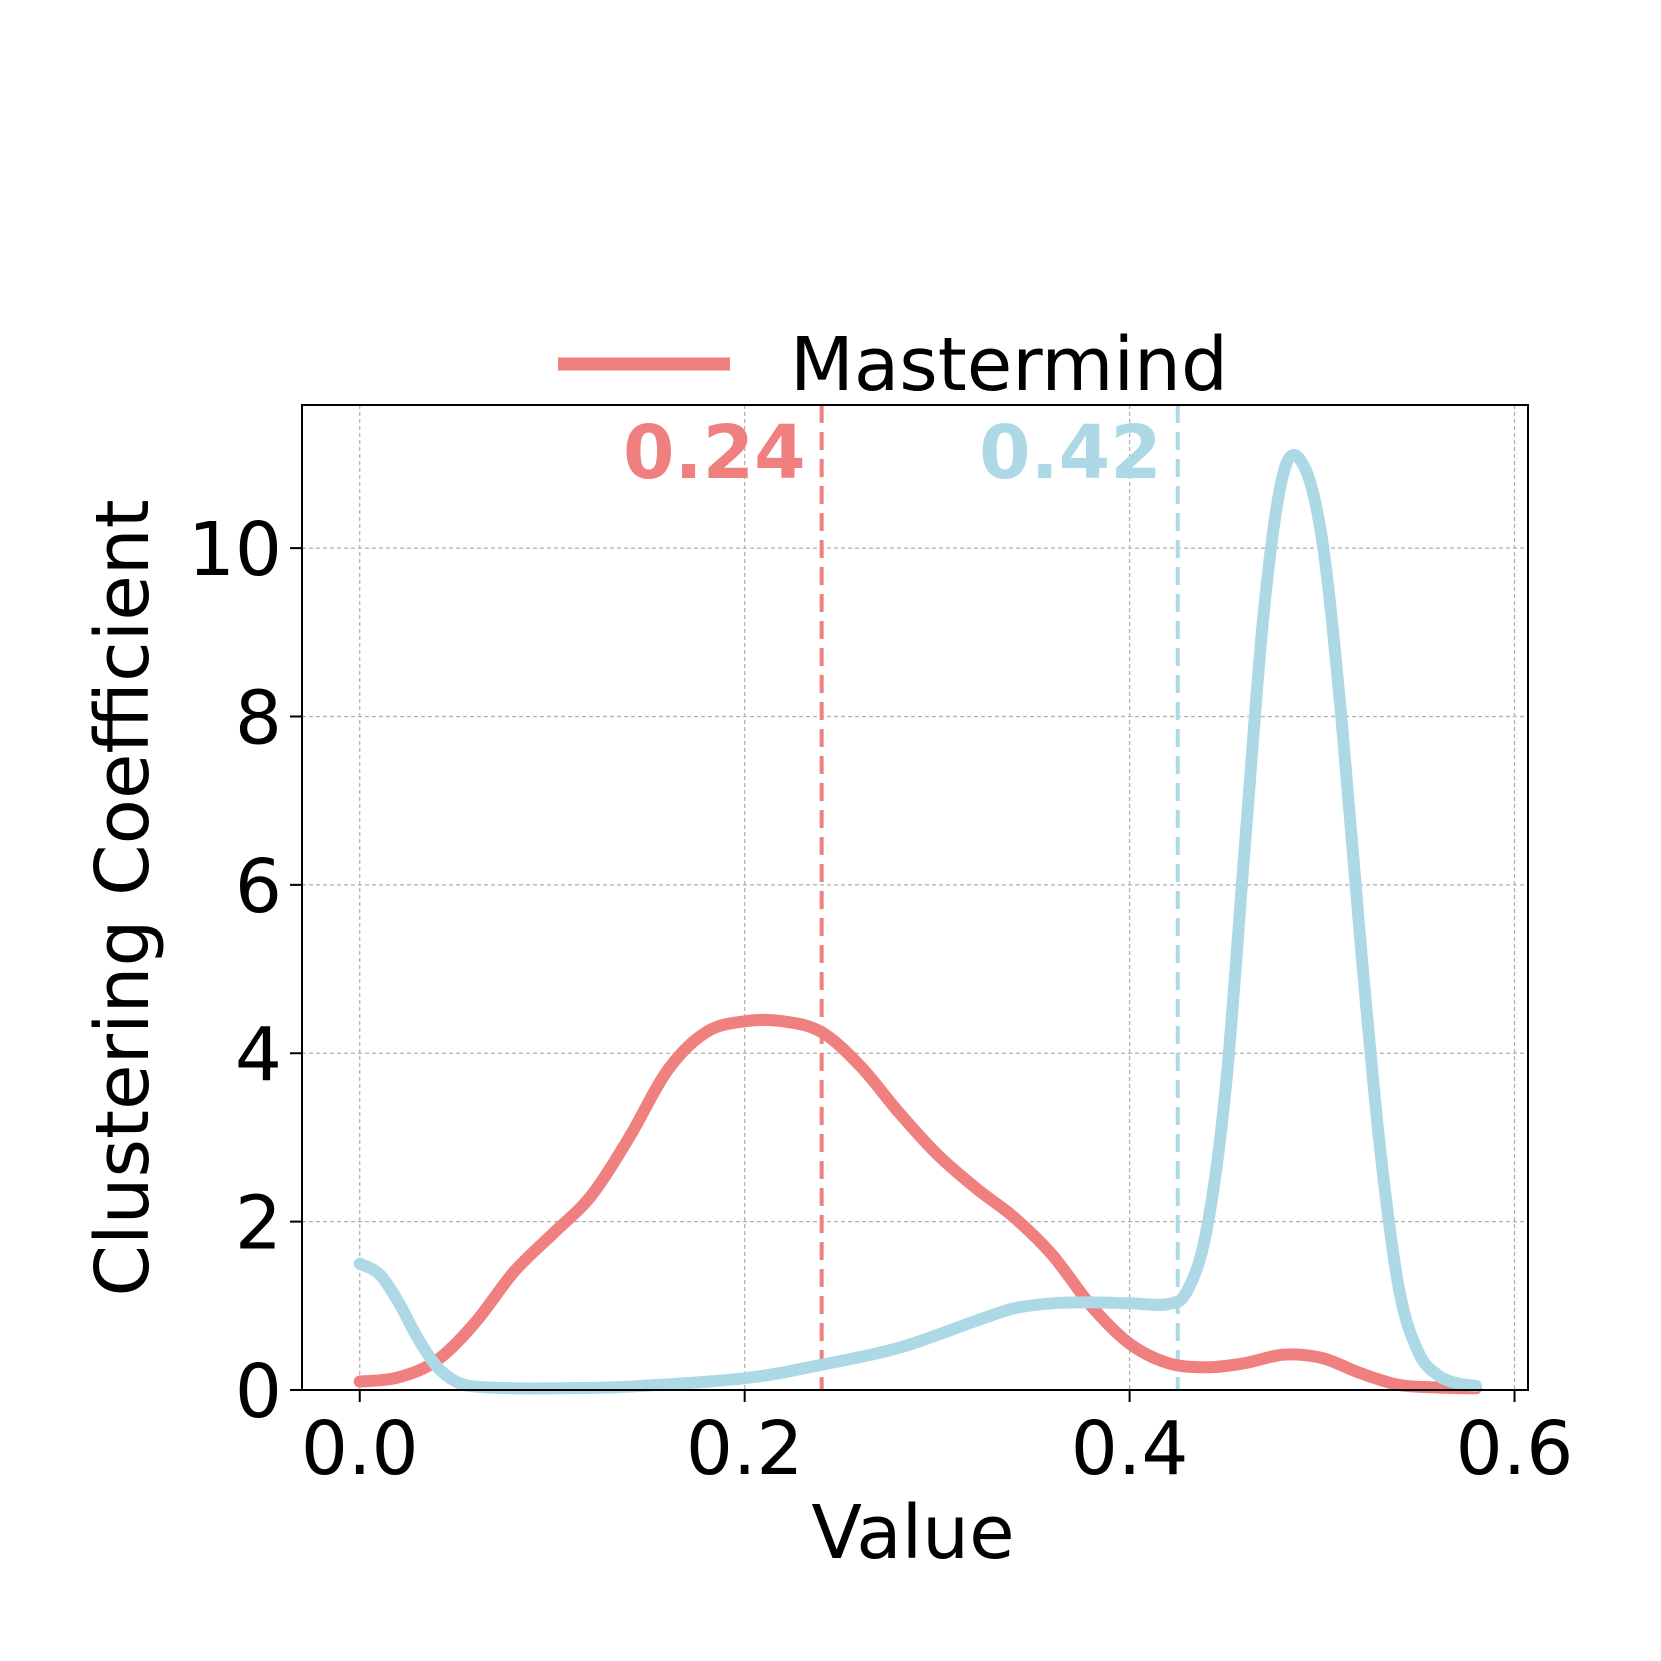  What do you see at coordinates (360, 1449) in the screenshot?
I see `x-tick-label: 0.0` at bounding box center [360, 1449].